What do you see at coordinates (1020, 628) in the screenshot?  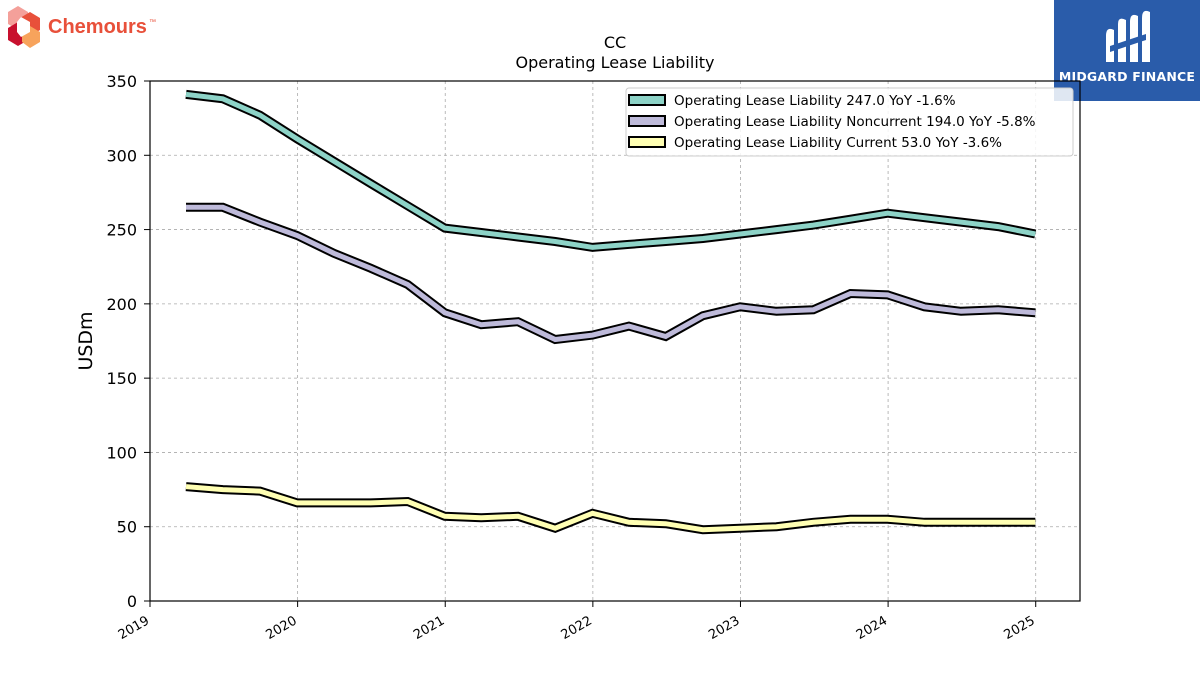 I see `x-tick-label: 2025` at bounding box center [1020, 628].